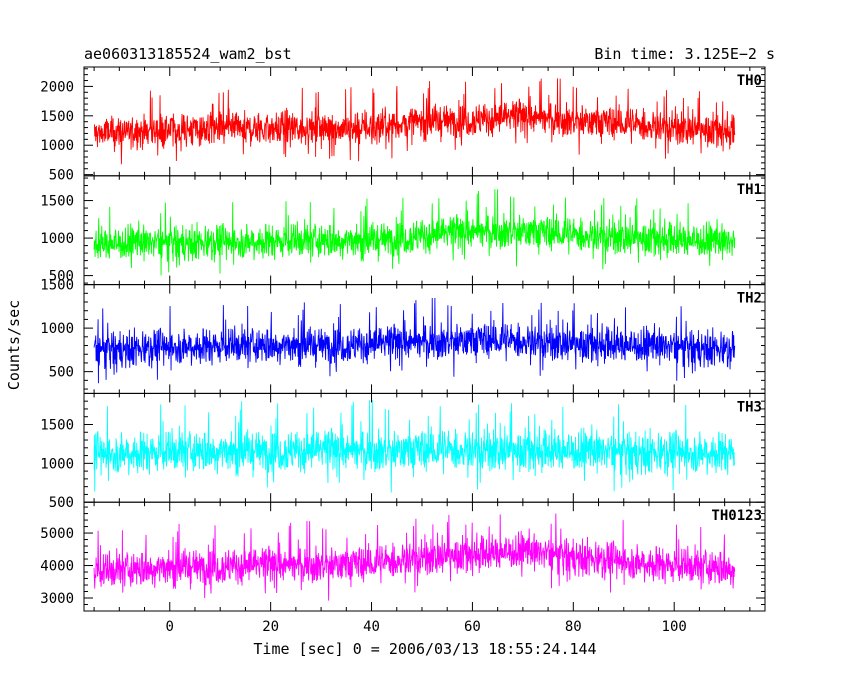  I want to click on series-line-th0123, so click(414, 557).